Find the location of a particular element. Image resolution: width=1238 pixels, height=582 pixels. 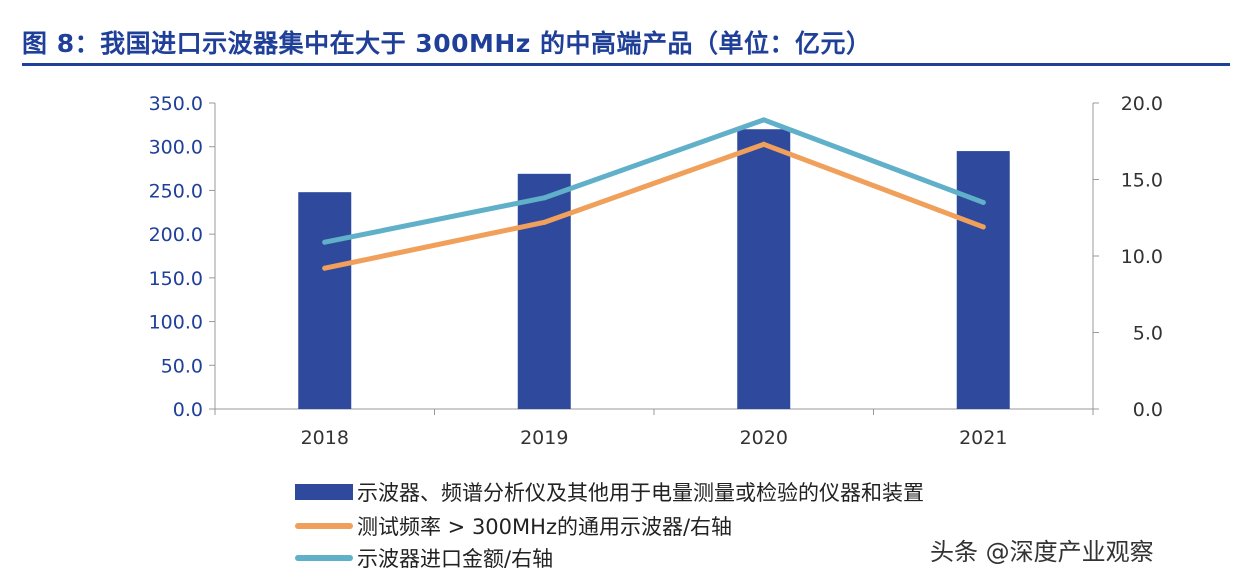

y-right-tick-label: 15.0 is located at coordinates (1142, 181).